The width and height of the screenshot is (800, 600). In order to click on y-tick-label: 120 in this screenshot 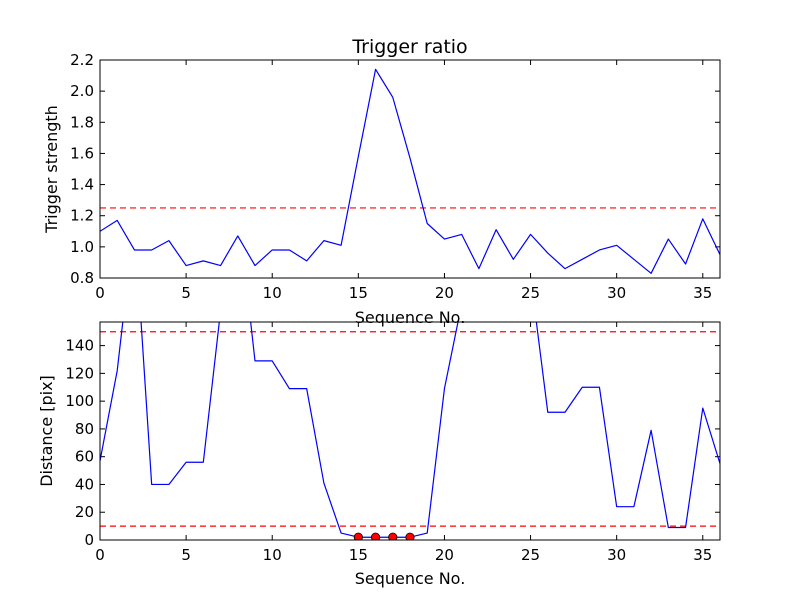, I will do `click(79, 373)`.